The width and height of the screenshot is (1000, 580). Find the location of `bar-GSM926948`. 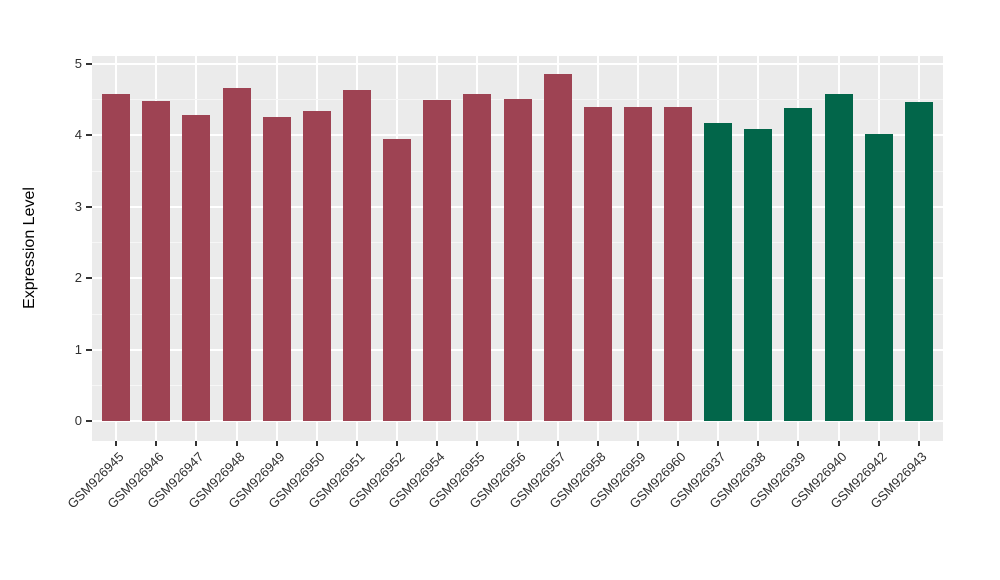

bar-GSM926948 is located at coordinates (236, 254).